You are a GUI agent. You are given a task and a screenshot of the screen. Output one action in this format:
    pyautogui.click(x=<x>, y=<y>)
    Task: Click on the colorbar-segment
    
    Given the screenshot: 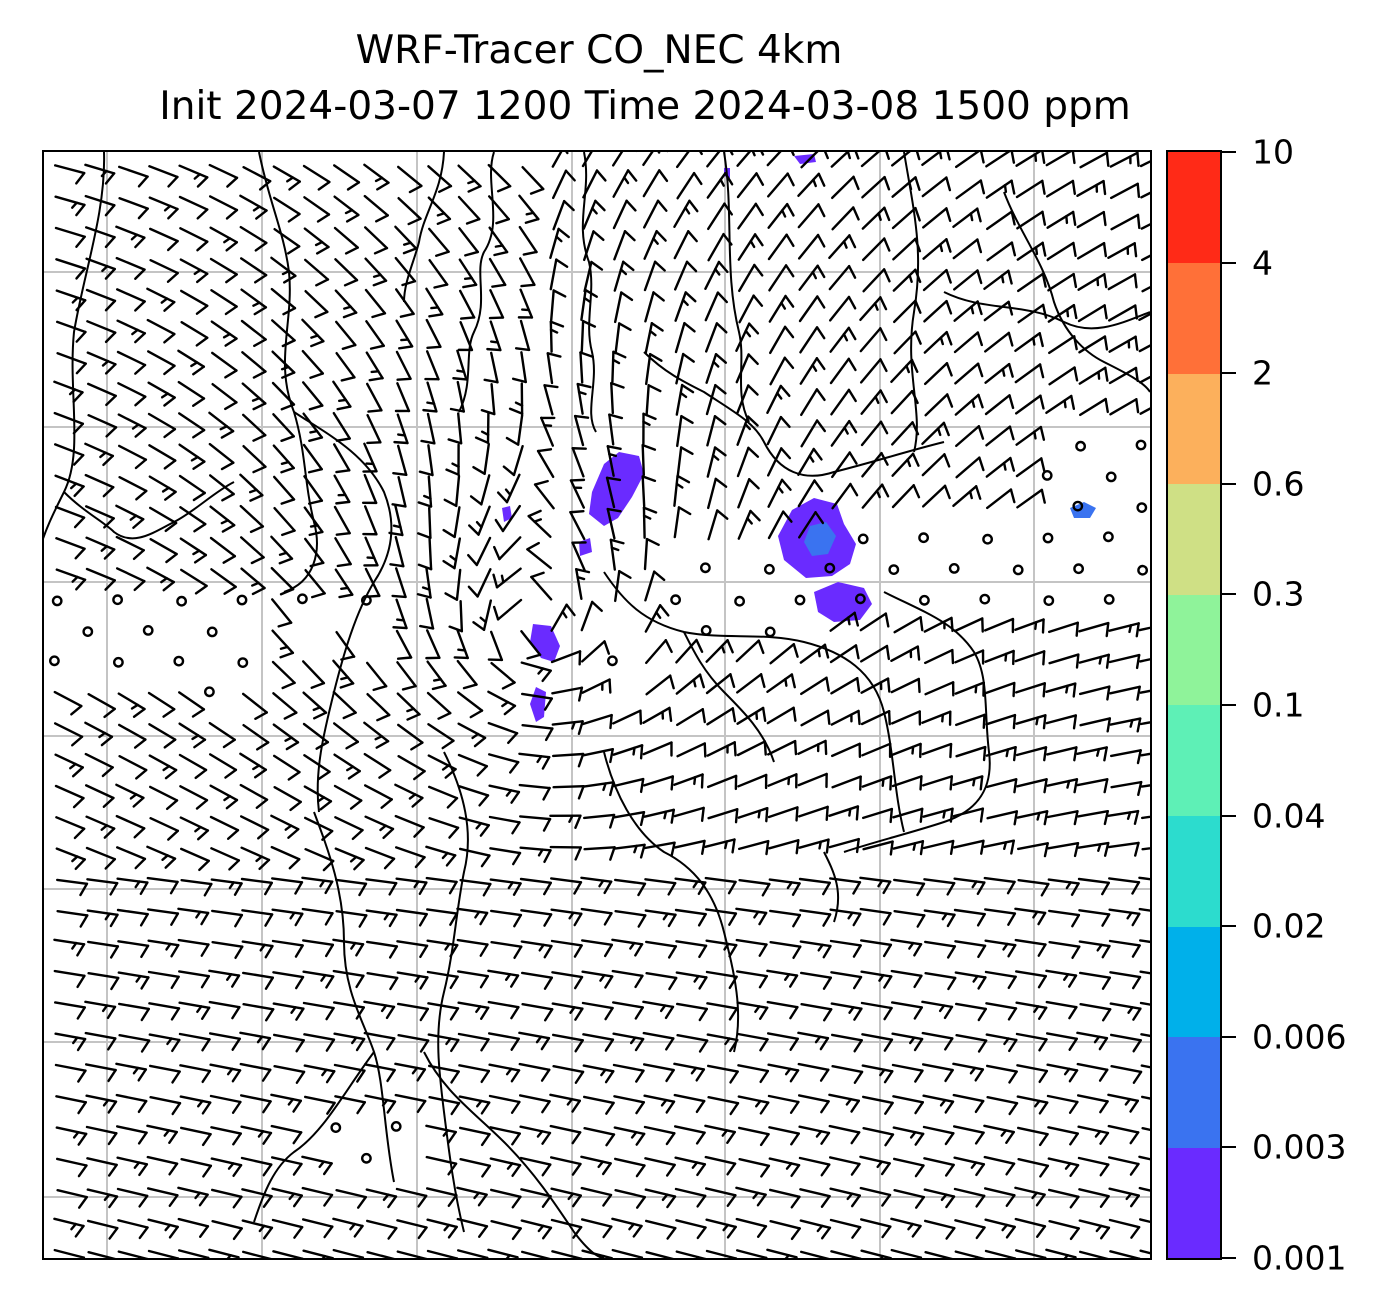 What is the action you would take?
    pyautogui.click(x=1194, y=429)
    